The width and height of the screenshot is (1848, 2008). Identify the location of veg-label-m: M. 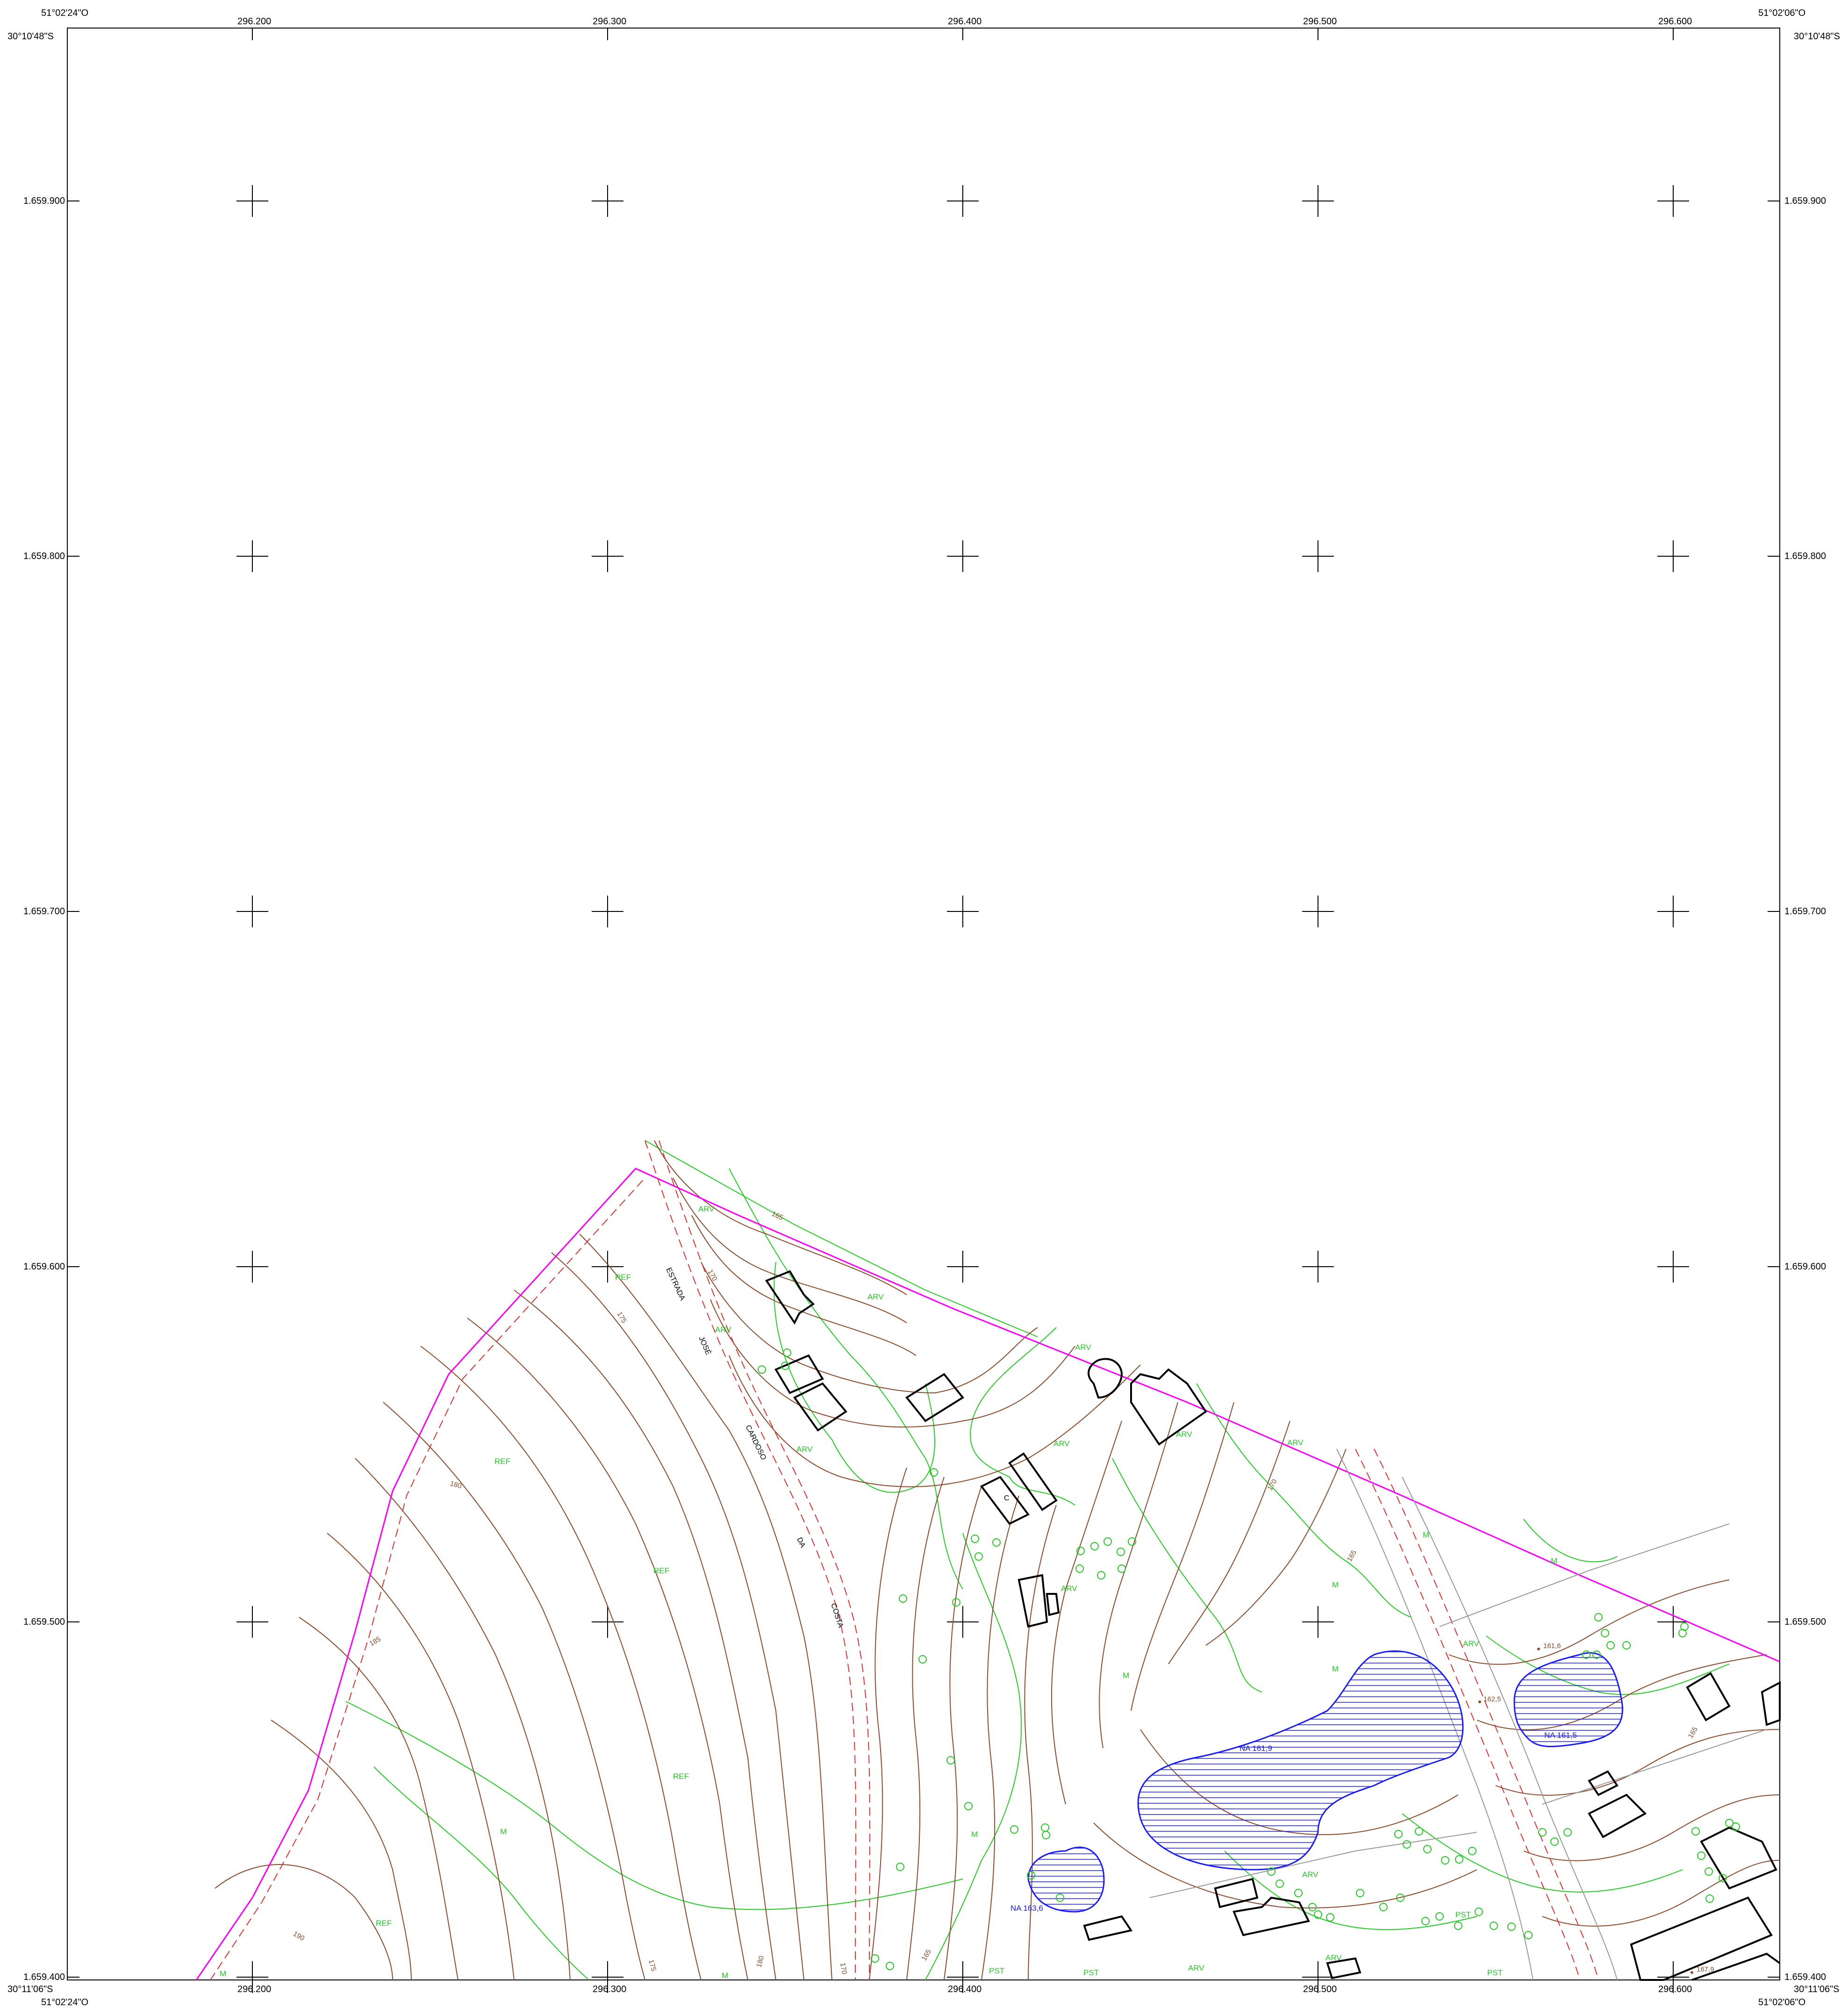
(725, 1975).